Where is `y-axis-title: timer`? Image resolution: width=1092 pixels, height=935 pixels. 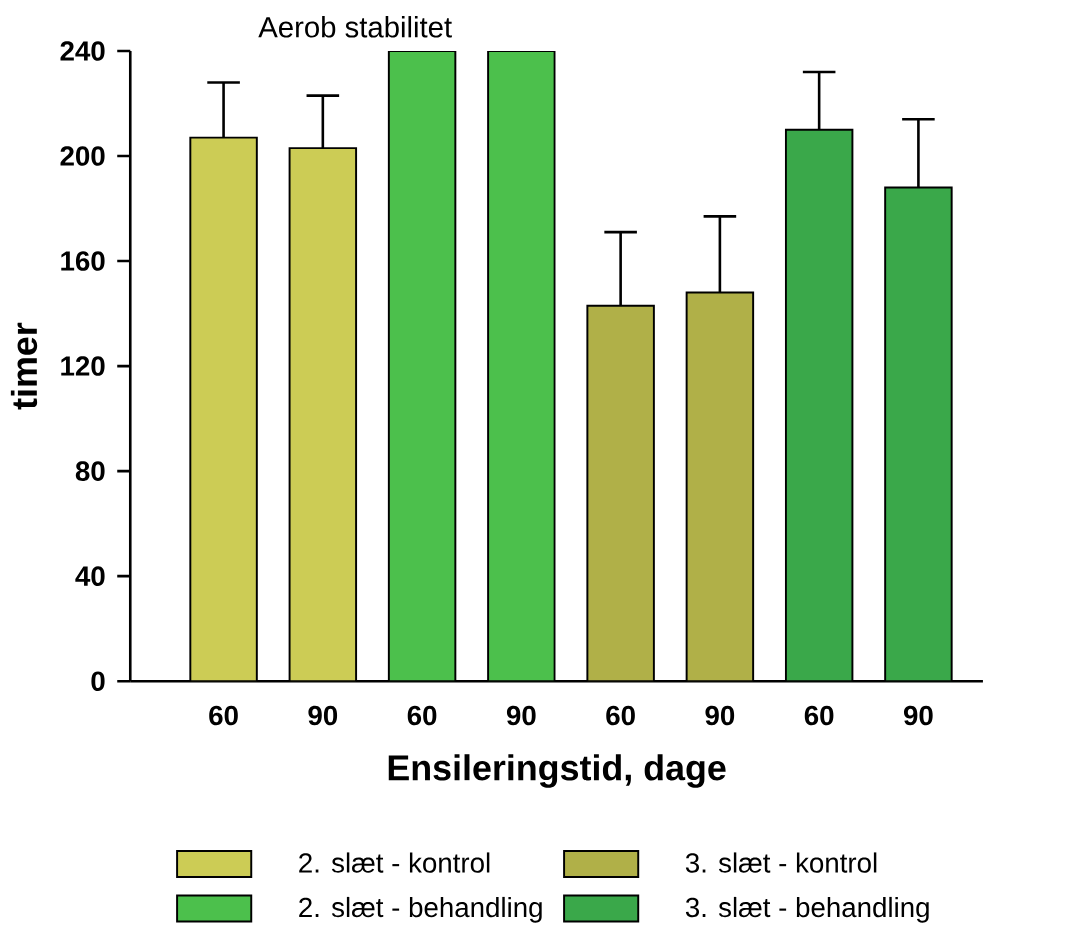
y-axis-title: timer is located at coordinates (24, 366).